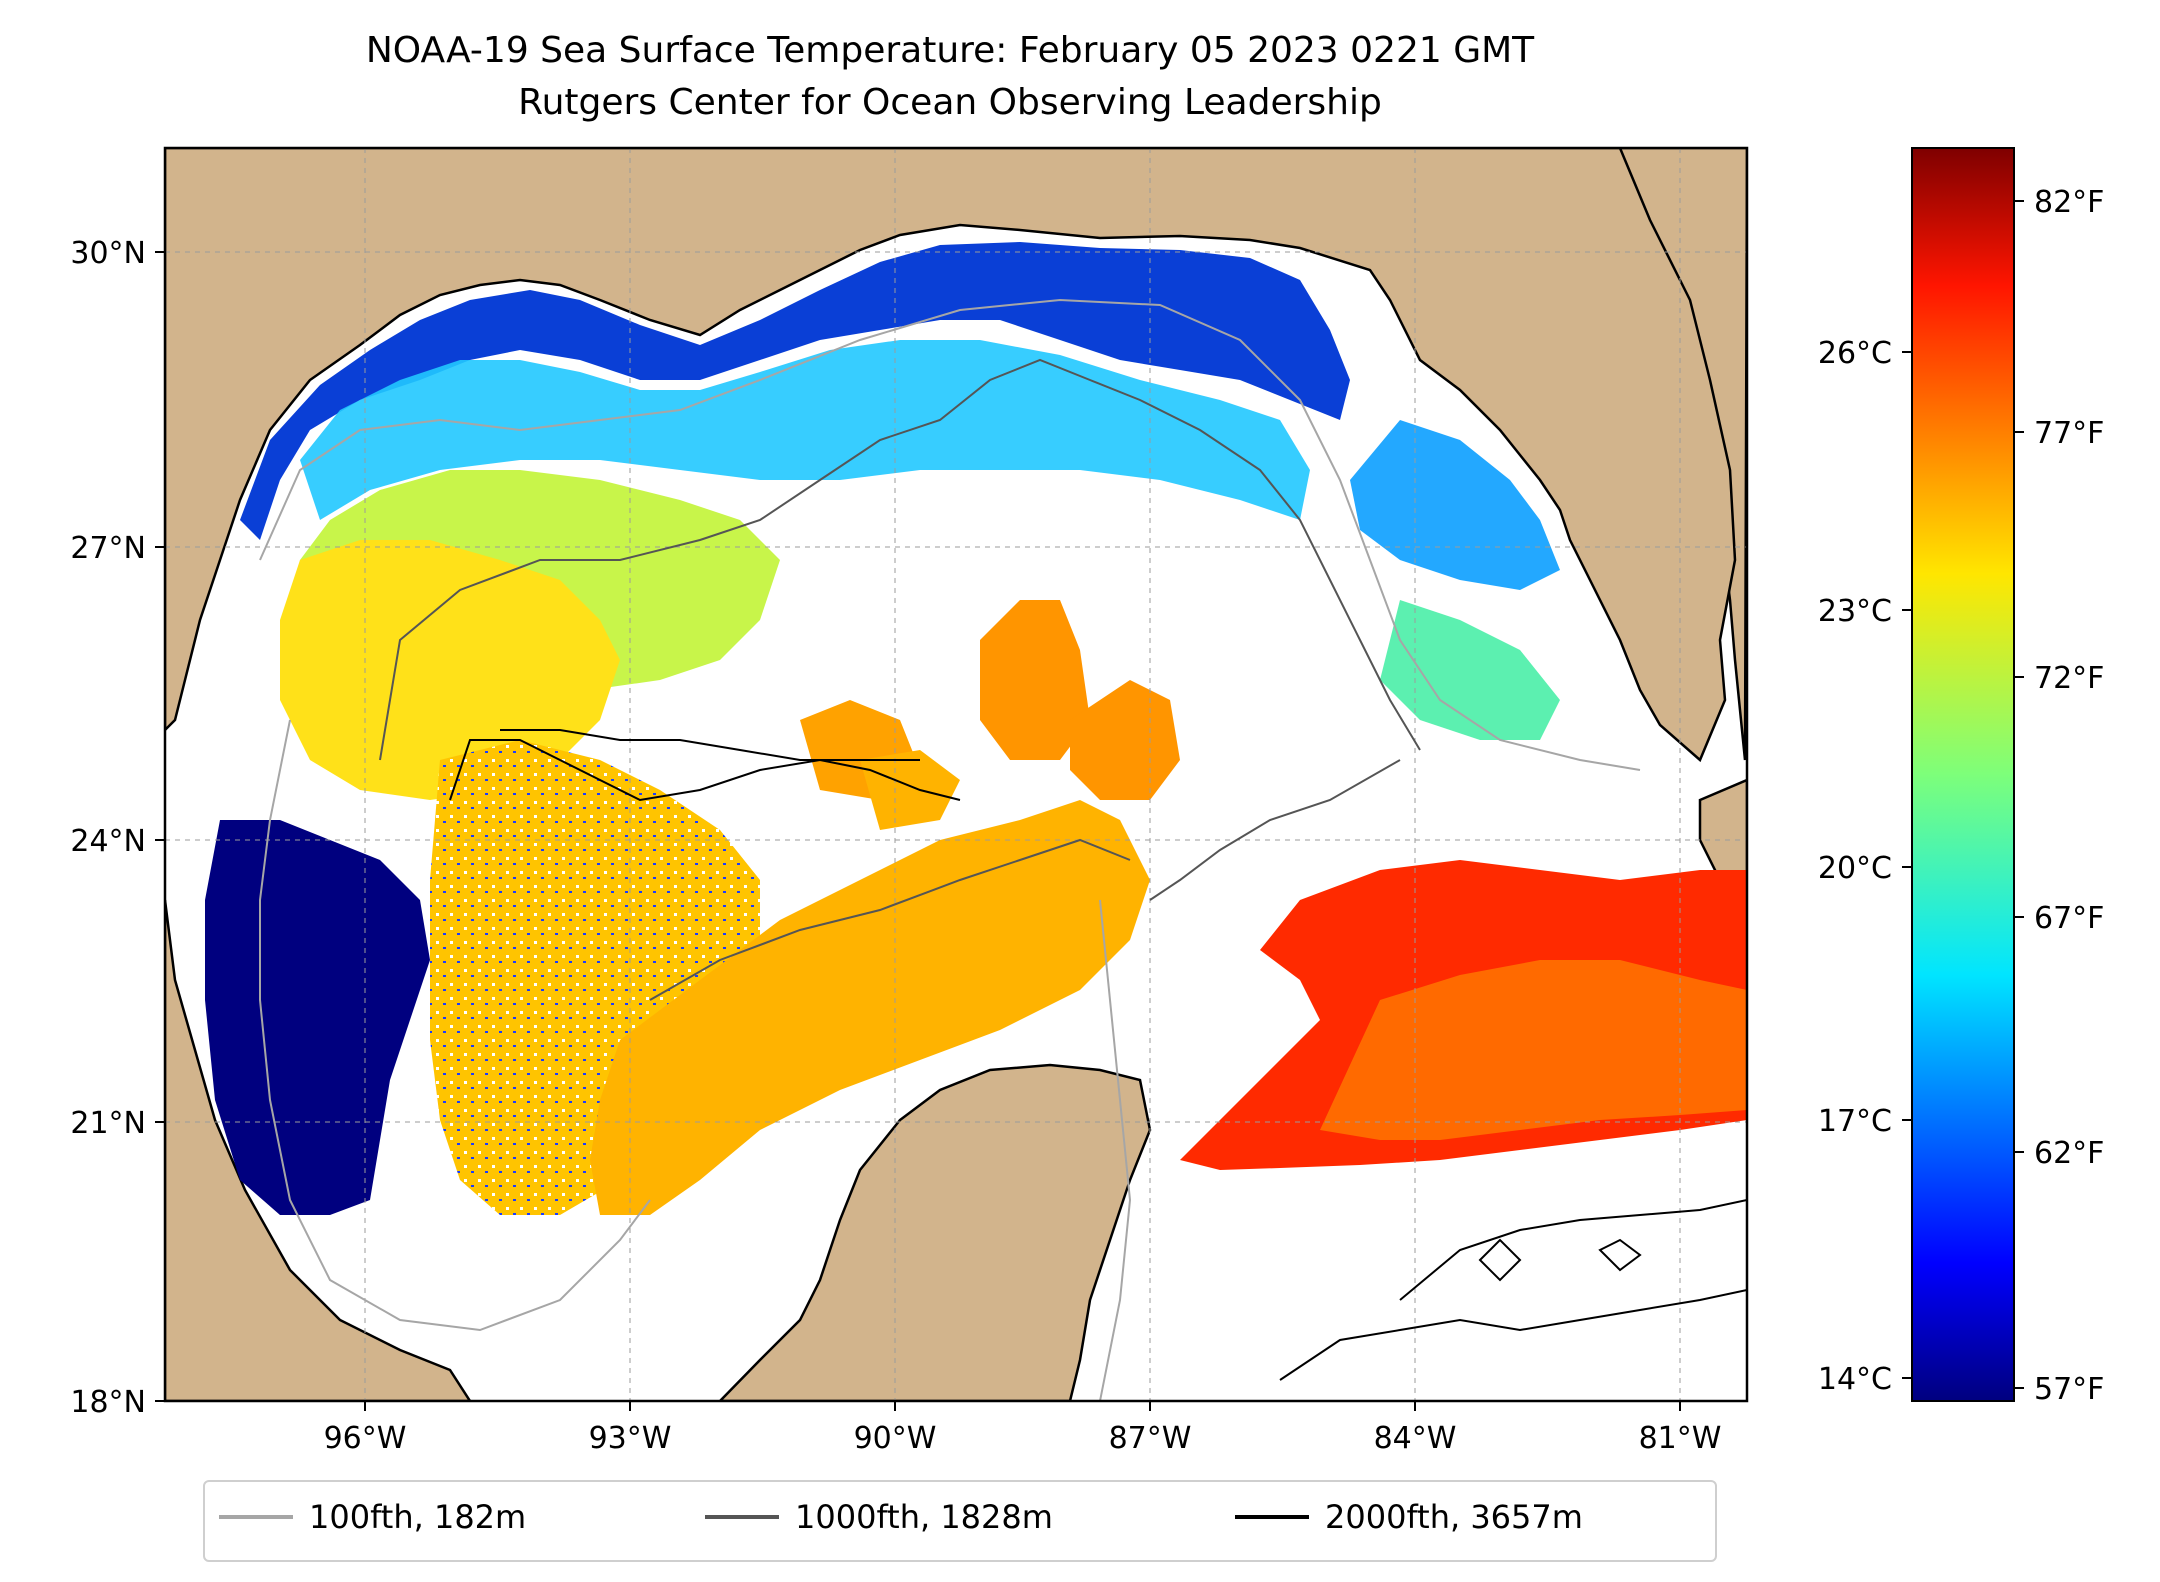  What do you see at coordinates (895, 1438) in the screenshot?
I see `lon-tick-label: 90°W` at bounding box center [895, 1438].